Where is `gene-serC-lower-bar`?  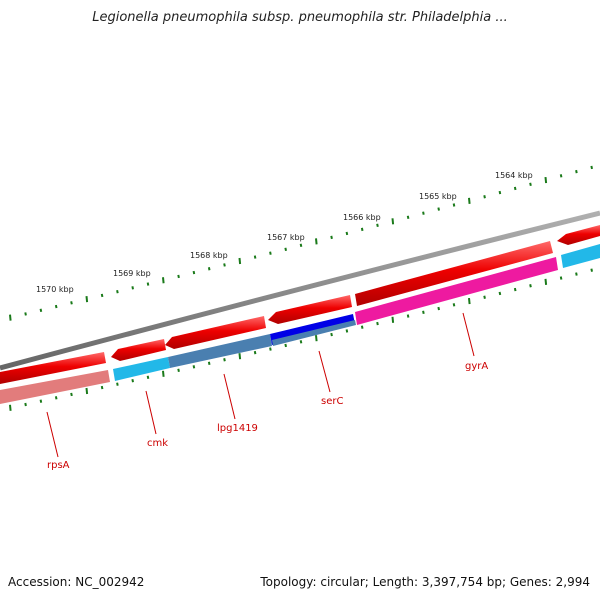 gene-serC-lower-bar is located at coordinates (314, 333).